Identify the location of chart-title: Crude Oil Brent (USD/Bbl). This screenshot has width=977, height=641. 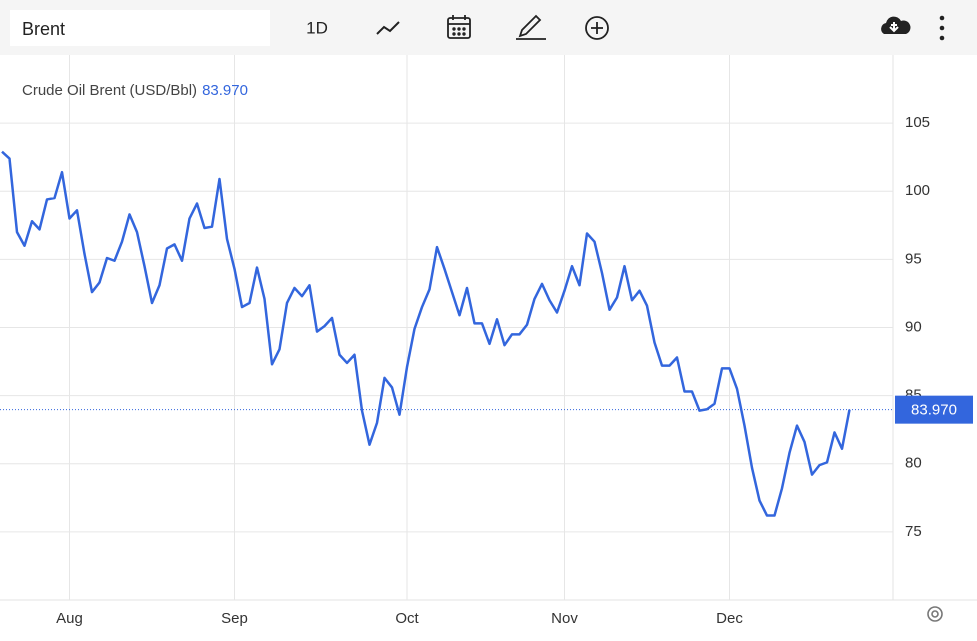
(109, 90).